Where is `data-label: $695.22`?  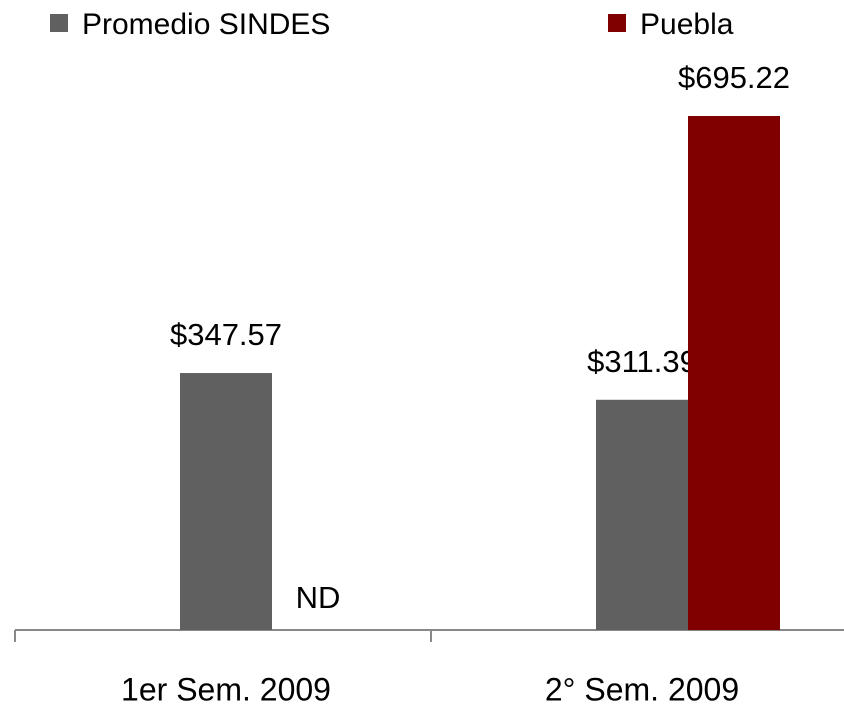
data-label: $695.22 is located at coordinates (734, 77).